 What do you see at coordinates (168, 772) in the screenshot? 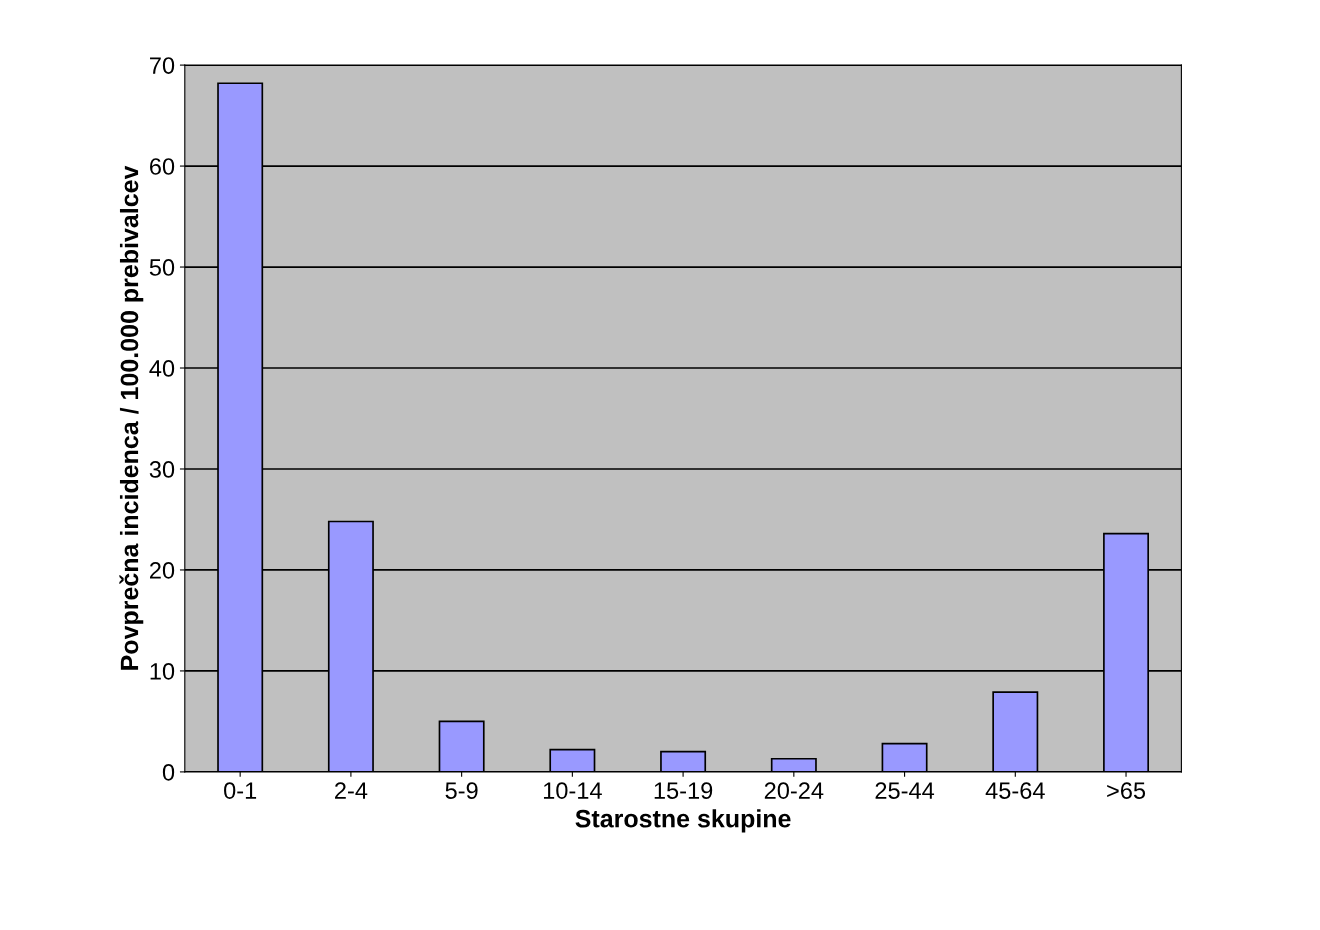
I see `y-tick-label: 0` at bounding box center [168, 772].